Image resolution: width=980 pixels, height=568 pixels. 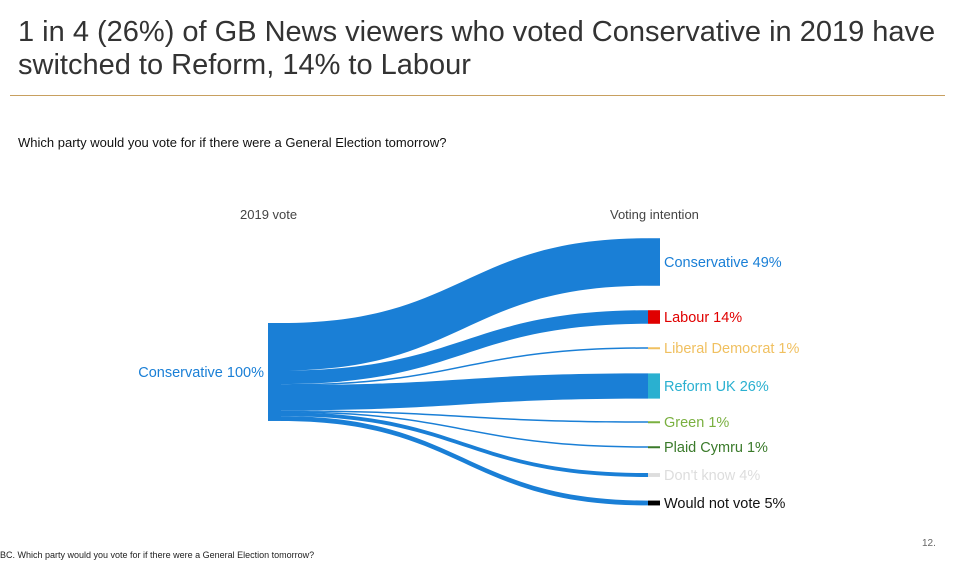 I want to click on target-label-5: Plaid Cymru 1%, so click(x=716, y=448).